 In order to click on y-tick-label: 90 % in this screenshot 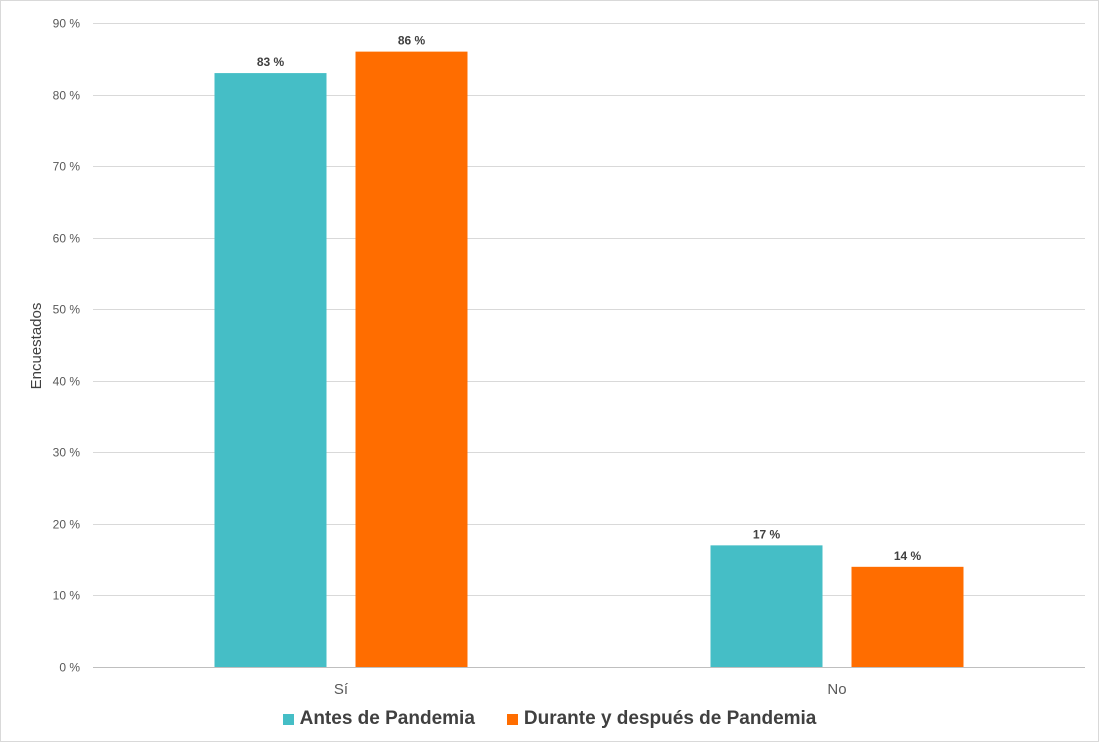, I will do `click(67, 24)`.